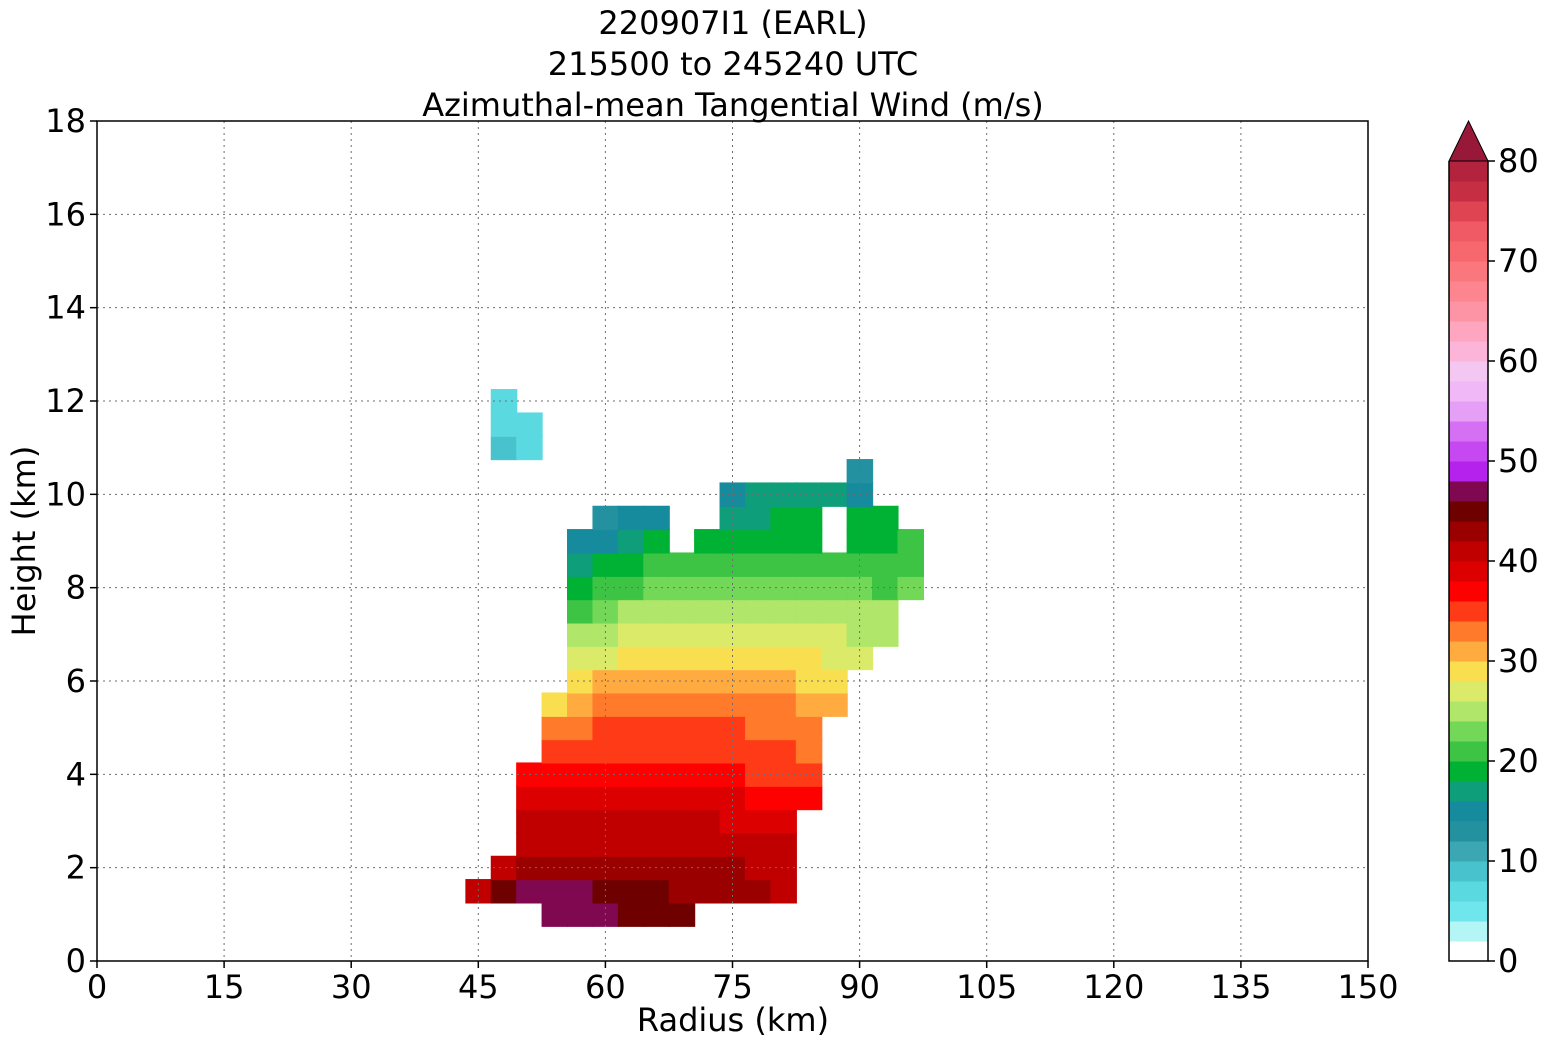  Describe the element at coordinates (478, 987) in the screenshot. I see `x-tick-label: 45` at that location.